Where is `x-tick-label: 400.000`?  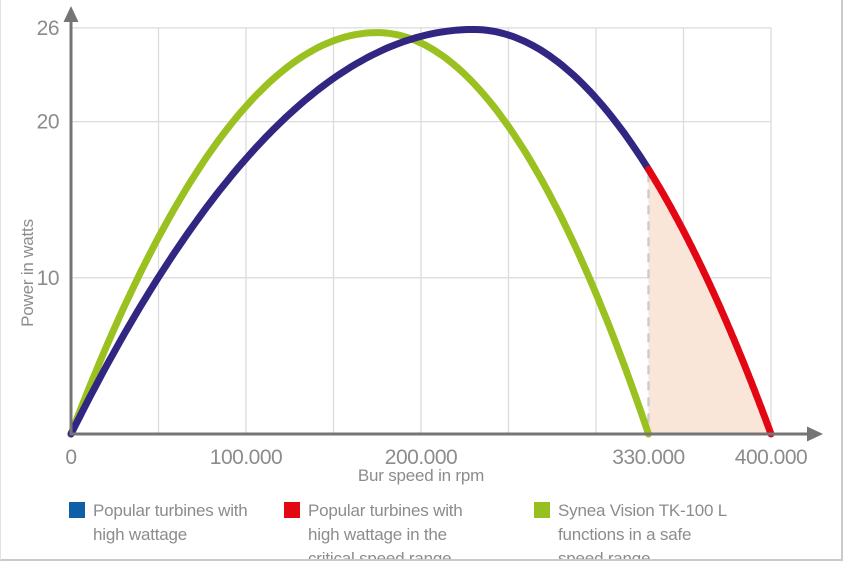 x-tick-label: 400.000 is located at coordinates (771, 457).